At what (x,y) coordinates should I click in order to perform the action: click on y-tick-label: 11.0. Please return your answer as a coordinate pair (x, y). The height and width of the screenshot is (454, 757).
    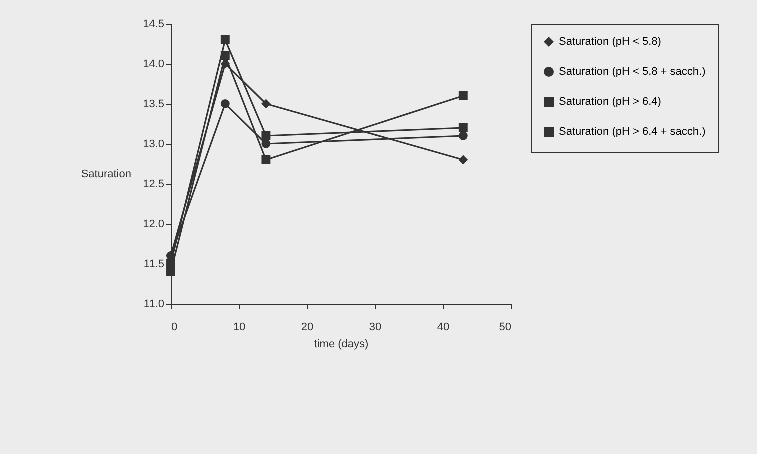
    Looking at the image, I should click on (154, 304).